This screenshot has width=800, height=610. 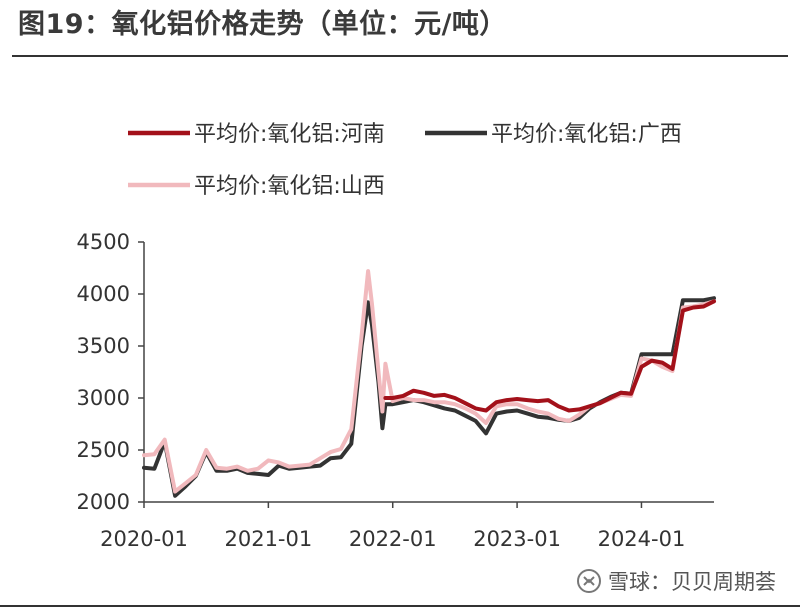 I want to click on x-tick-label: 2023-01, so click(x=517, y=539).